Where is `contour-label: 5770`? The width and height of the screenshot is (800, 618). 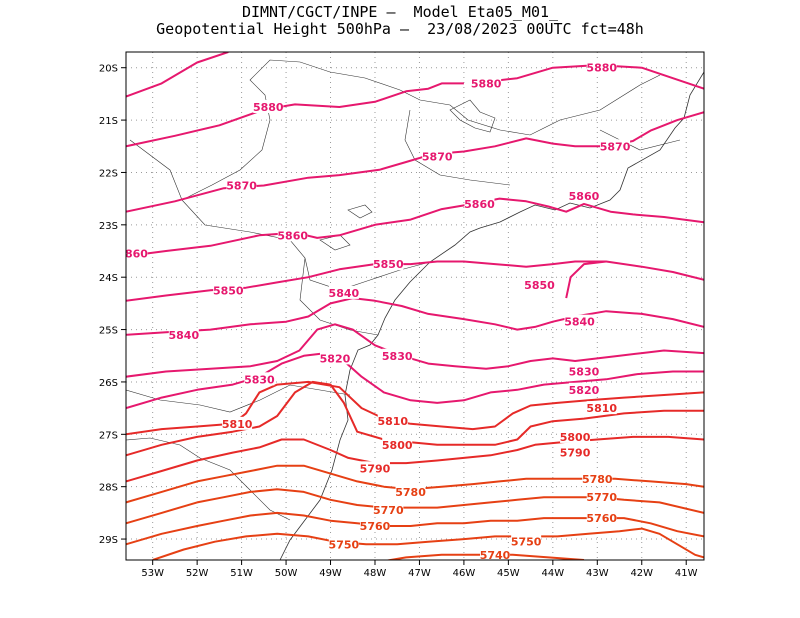
contour-label: 5770 is located at coordinates (388, 510).